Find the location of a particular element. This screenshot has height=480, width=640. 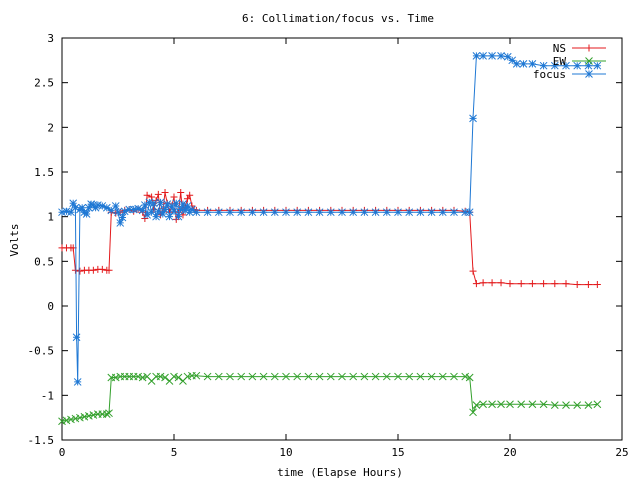

chart-title: 6: Collimation/focus vs. Time is located at coordinates (338, 18).